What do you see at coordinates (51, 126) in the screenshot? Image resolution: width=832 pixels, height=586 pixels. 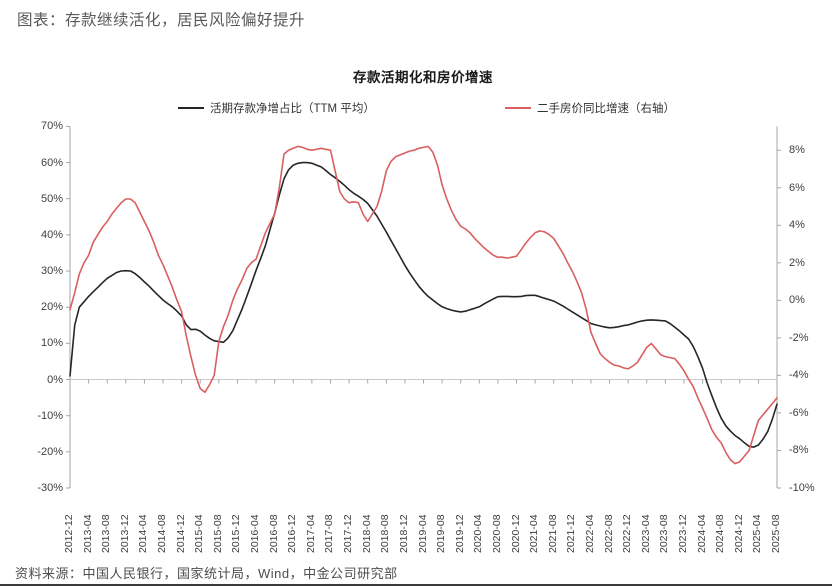 I see `y-axis-left-tick-label: 70%` at bounding box center [51, 126].